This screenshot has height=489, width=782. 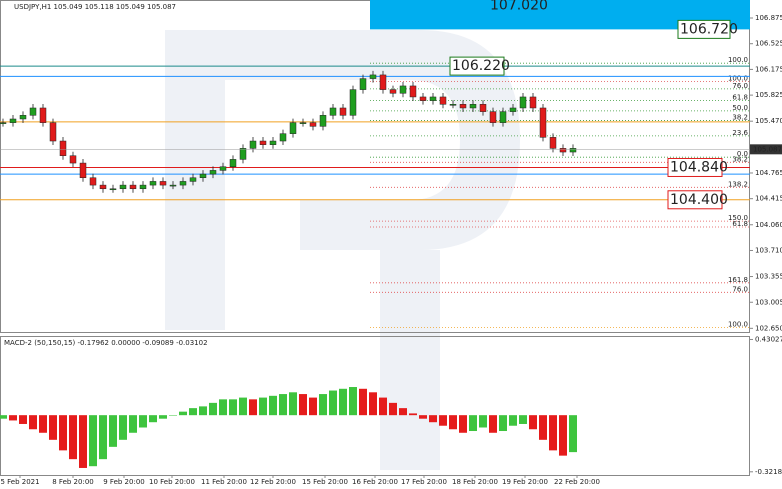 I want to click on x-tick-label: 5 Feb 2021, so click(x=19, y=482).